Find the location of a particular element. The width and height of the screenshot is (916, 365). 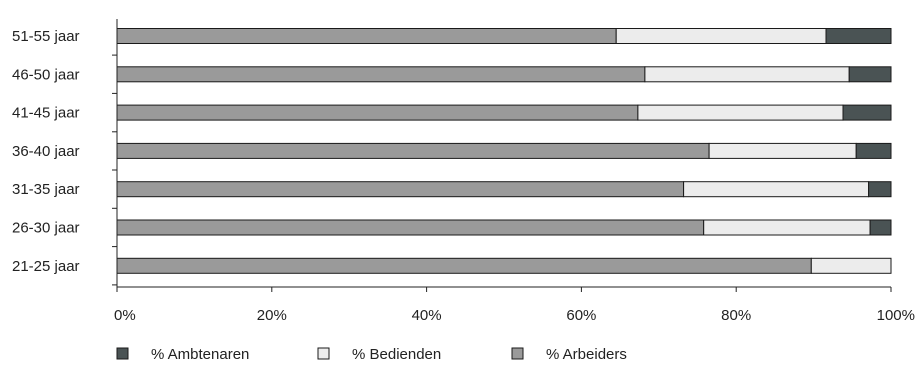

x-tick-label: 100% is located at coordinates (896, 315).